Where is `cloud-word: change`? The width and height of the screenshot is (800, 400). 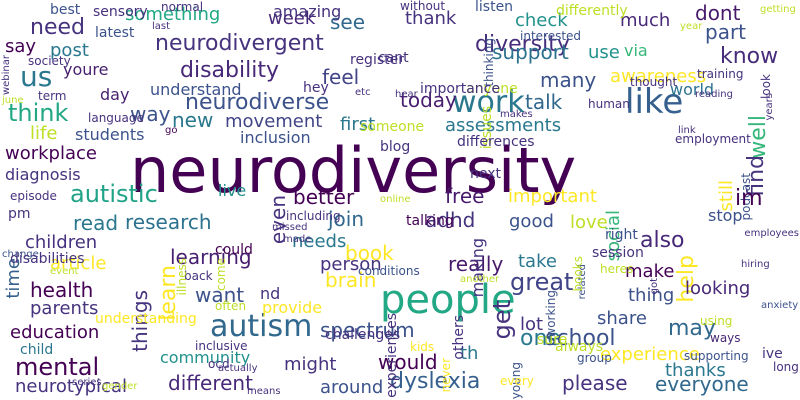 cloud-word: change is located at coordinates (20, 254).